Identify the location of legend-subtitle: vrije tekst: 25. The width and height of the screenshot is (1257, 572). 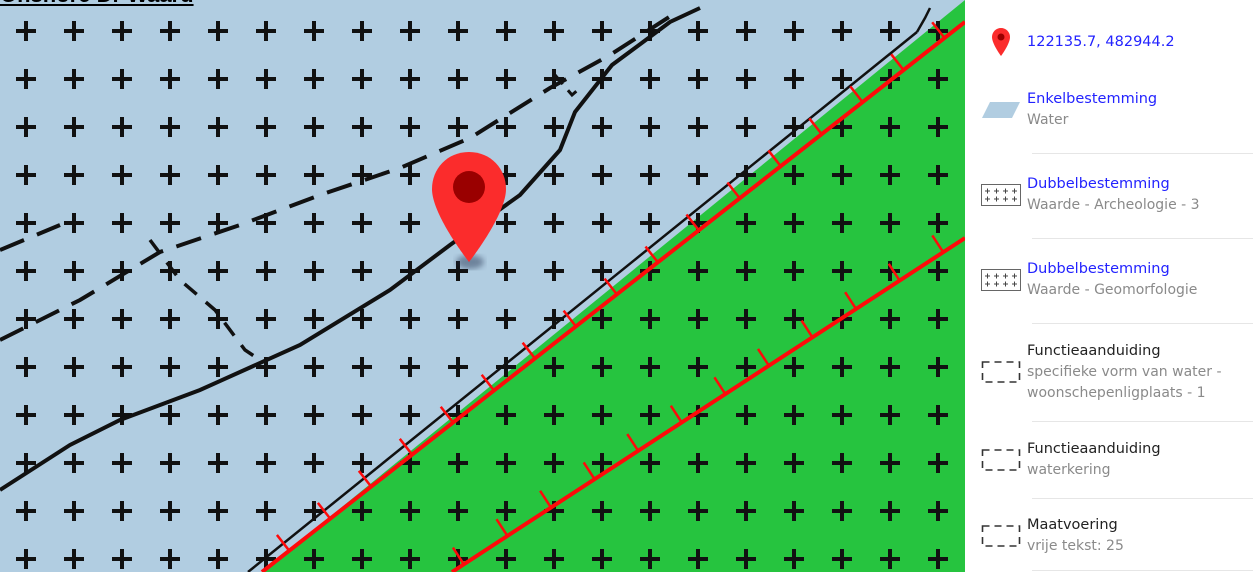
(1075, 546).